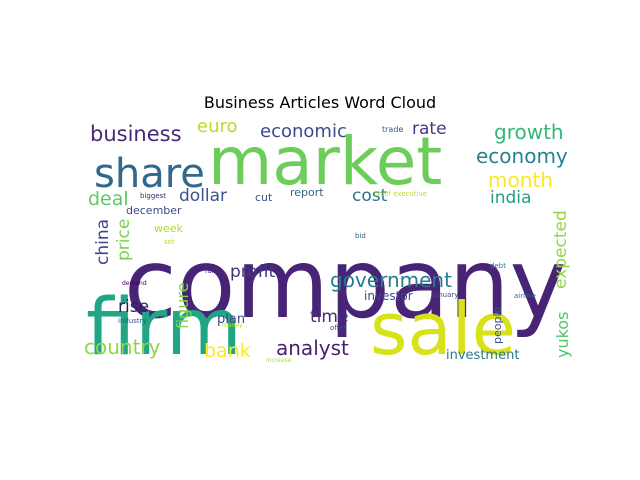 The height and width of the screenshot is (480, 640). Describe the element at coordinates (164, 325) in the screenshot. I see `word-firm: firm` at that location.